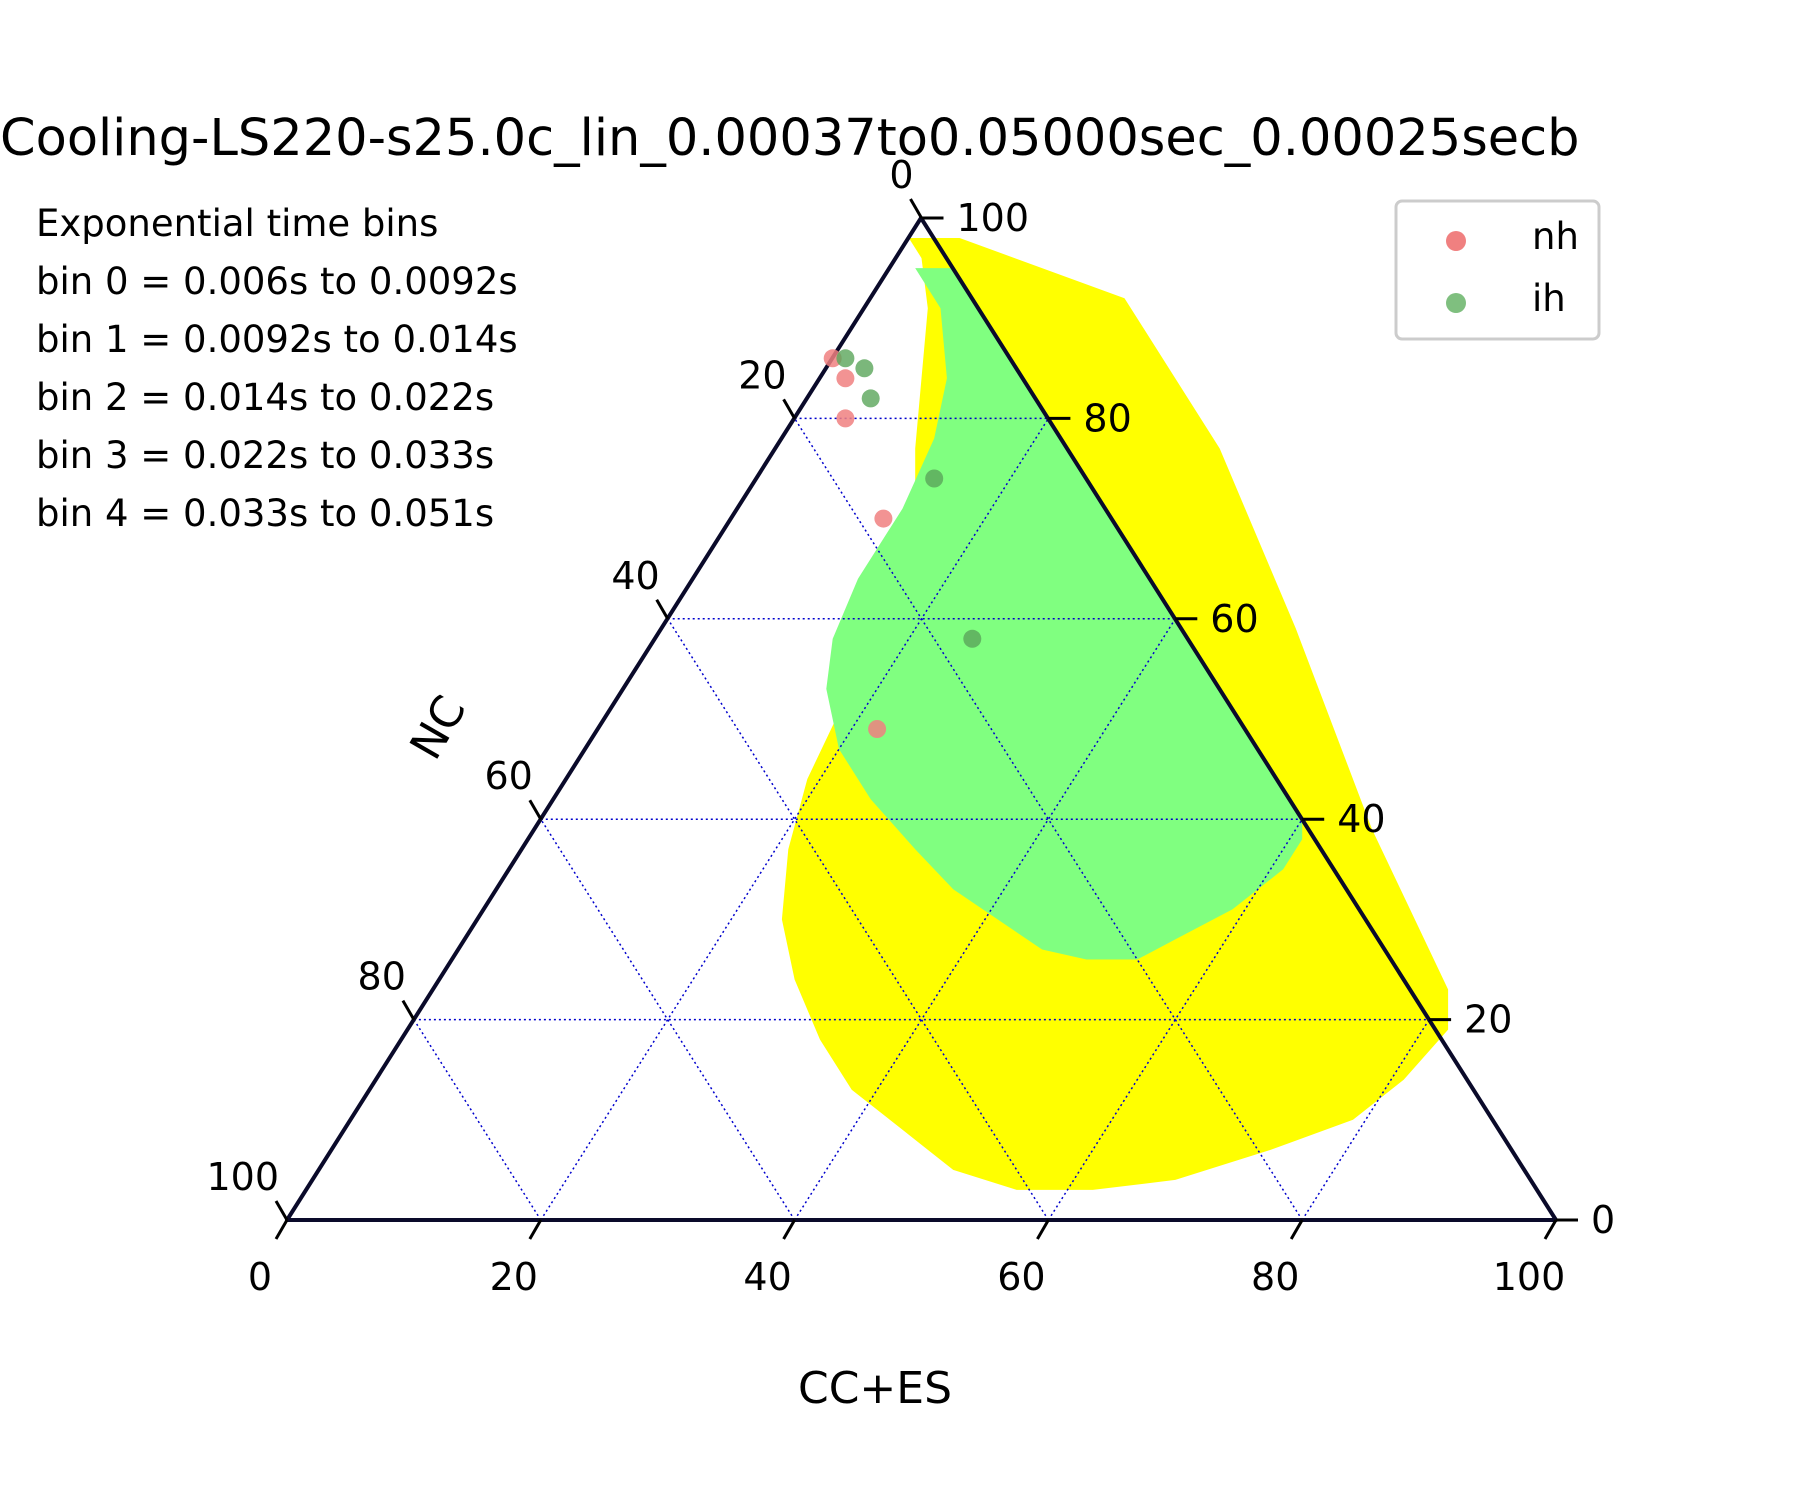  What do you see at coordinates (875, 1388) in the screenshot?
I see `bottom-axis-label: CC+ES` at bounding box center [875, 1388].